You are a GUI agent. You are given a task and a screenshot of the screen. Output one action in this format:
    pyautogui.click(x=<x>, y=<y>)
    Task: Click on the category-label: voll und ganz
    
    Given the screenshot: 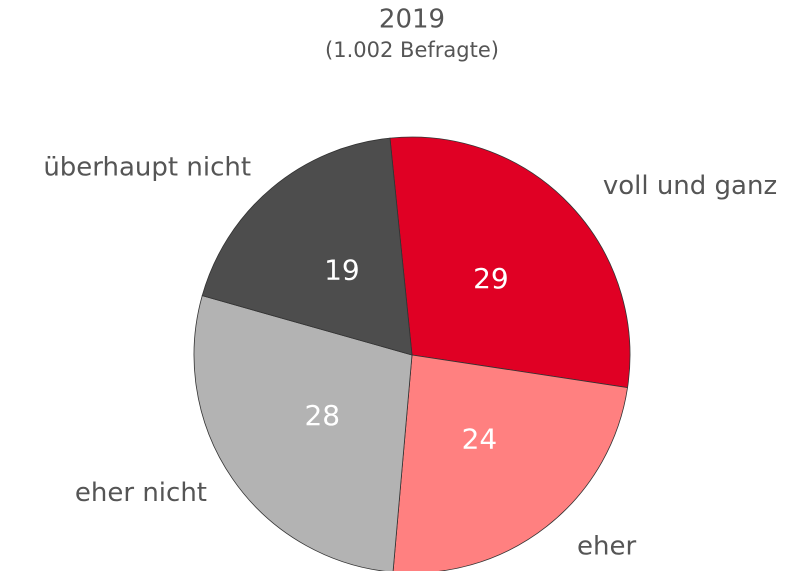 What is the action you would take?
    pyautogui.click(x=690, y=186)
    